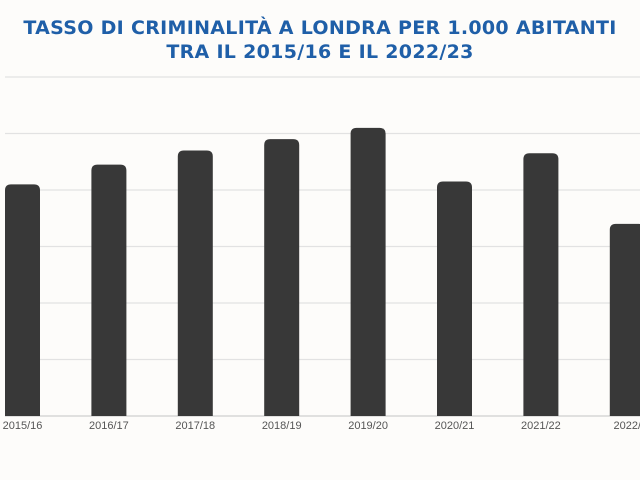 The height and width of the screenshot is (480, 640). I want to click on x-tick-label: 2019/20, so click(368, 426).